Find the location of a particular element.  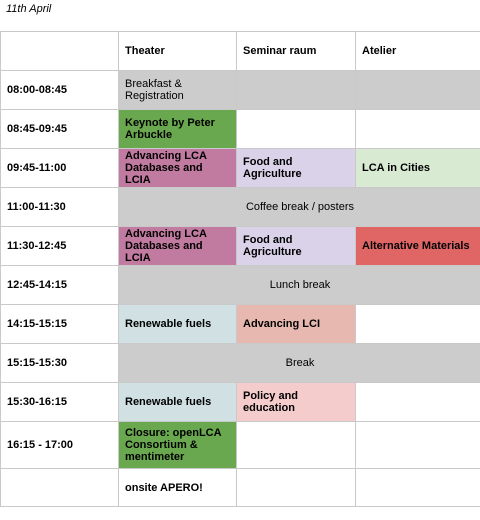

schedule-row: 12:45-14:15 Lunch break is located at coordinates (240, 285).